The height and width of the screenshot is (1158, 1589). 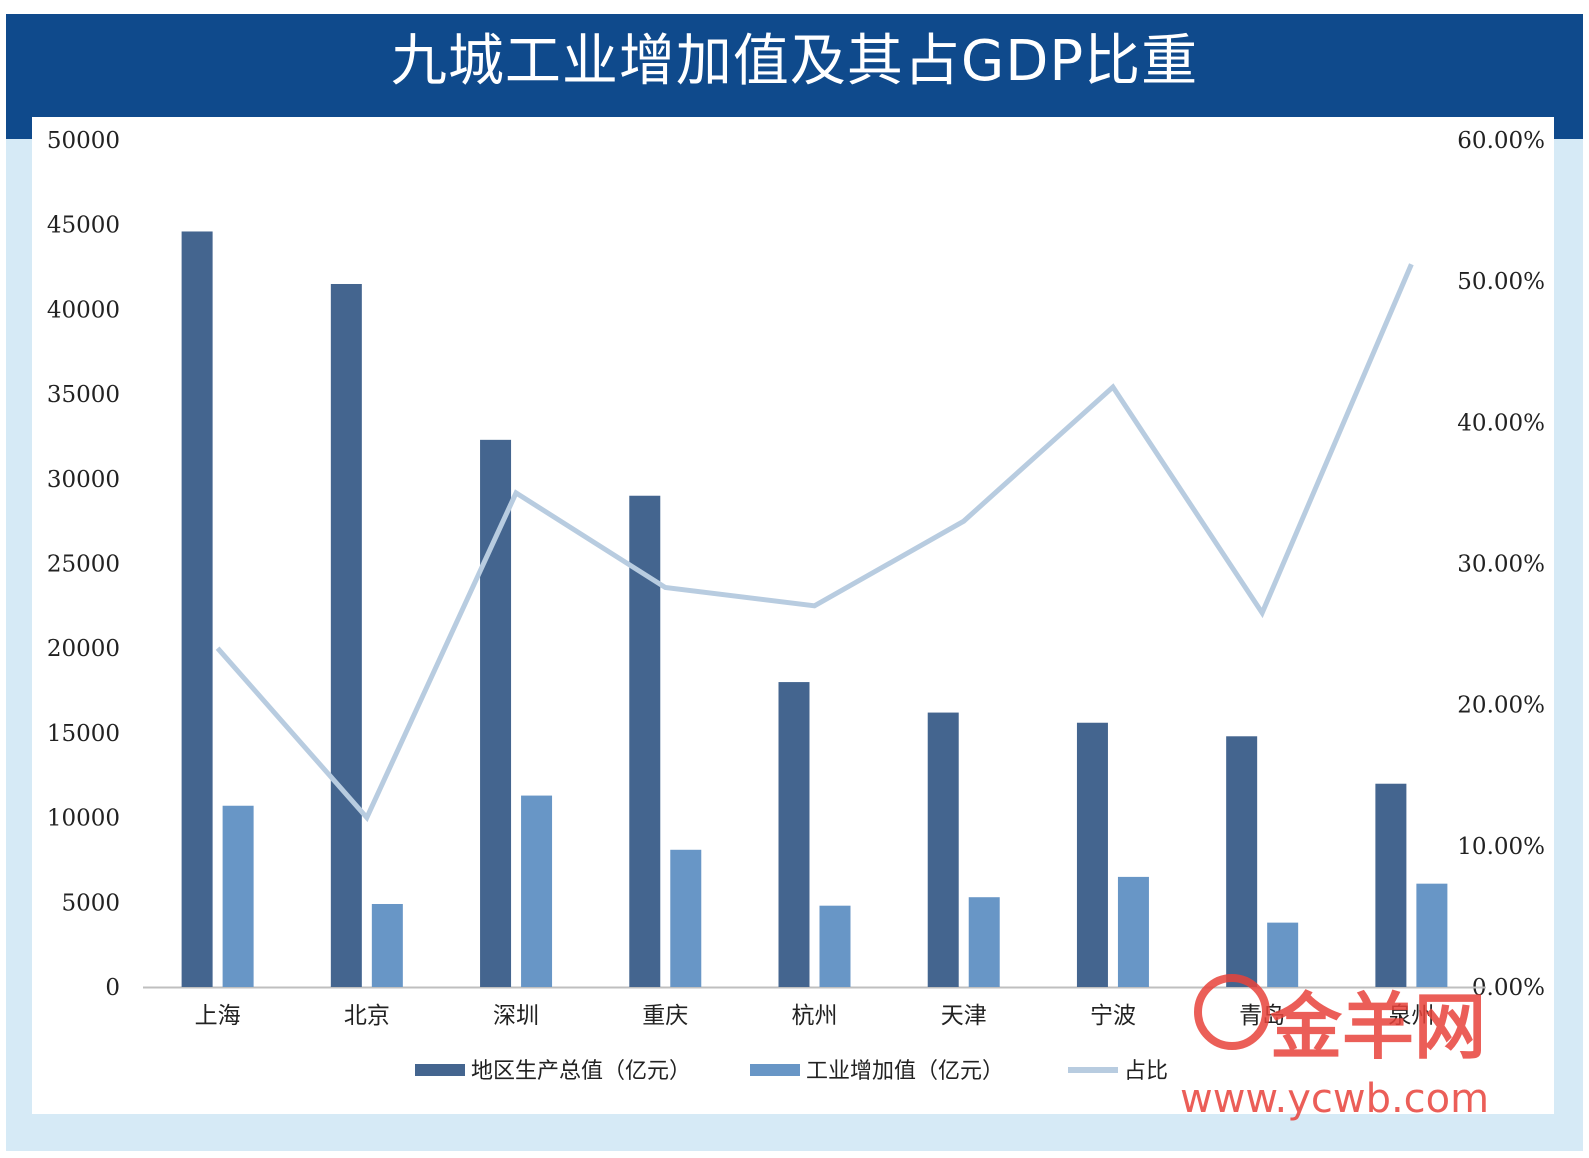 What do you see at coordinates (83, 310) in the screenshot?
I see `y-left-tick-label: 40000` at bounding box center [83, 310].